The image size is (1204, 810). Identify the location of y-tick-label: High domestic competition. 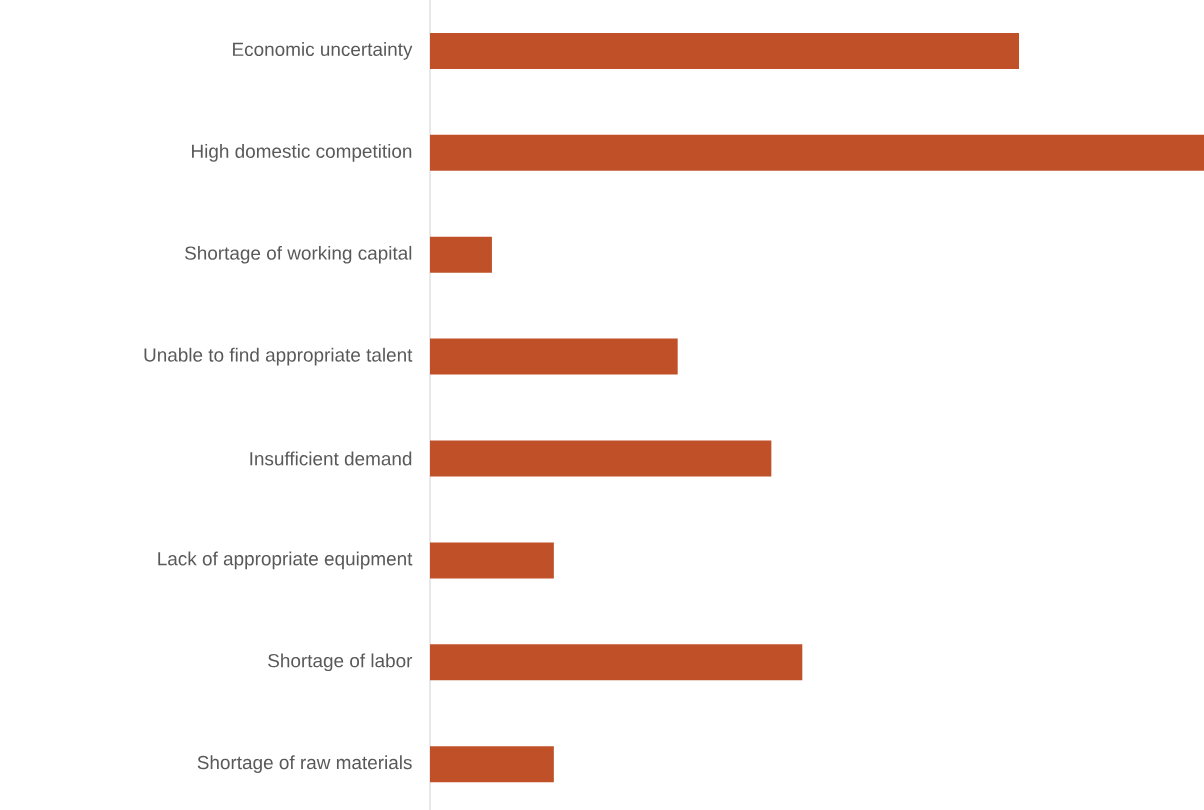
(302, 153).